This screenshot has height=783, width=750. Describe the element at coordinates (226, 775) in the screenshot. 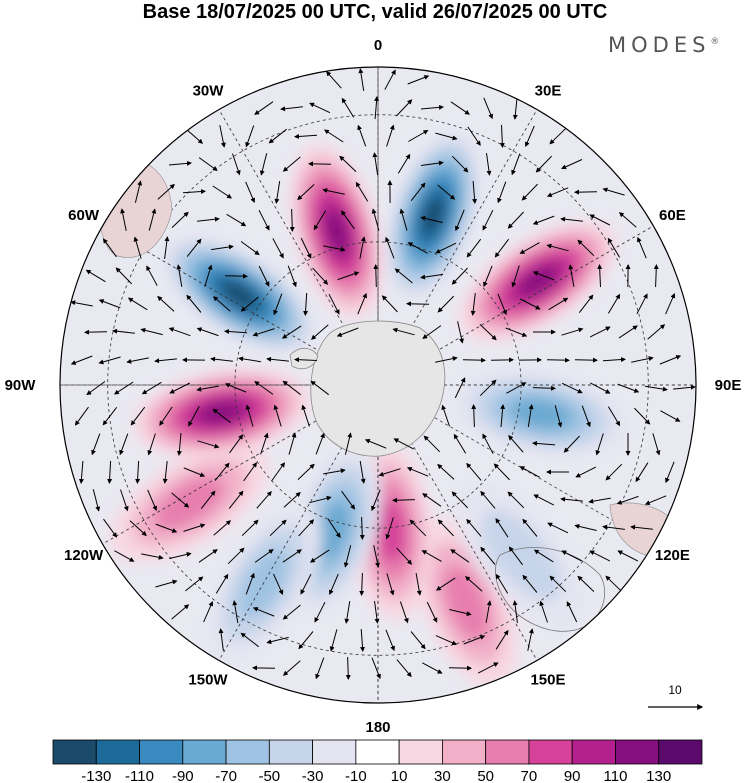

I see `colorbar-tick-label: -70` at that location.